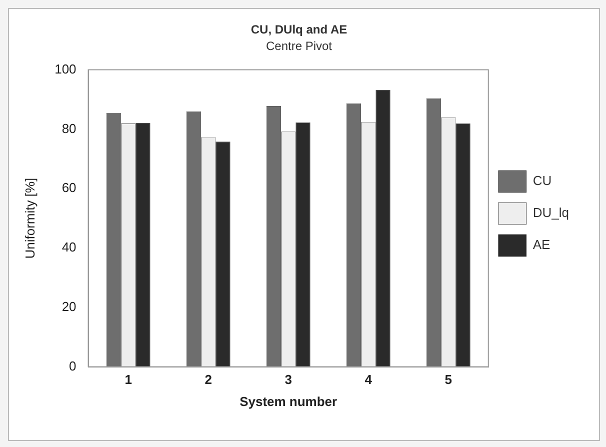  Describe the element at coordinates (69, 128) in the screenshot. I see `y-tick-label: 80` at that location.